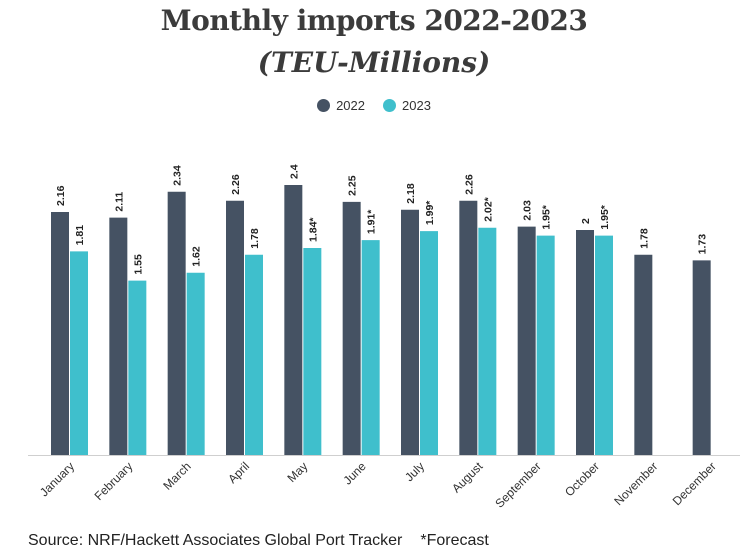 The height and width of the screenshot is (556, 748). I want to click on x-tick-label-november: November, so click(635, 483).